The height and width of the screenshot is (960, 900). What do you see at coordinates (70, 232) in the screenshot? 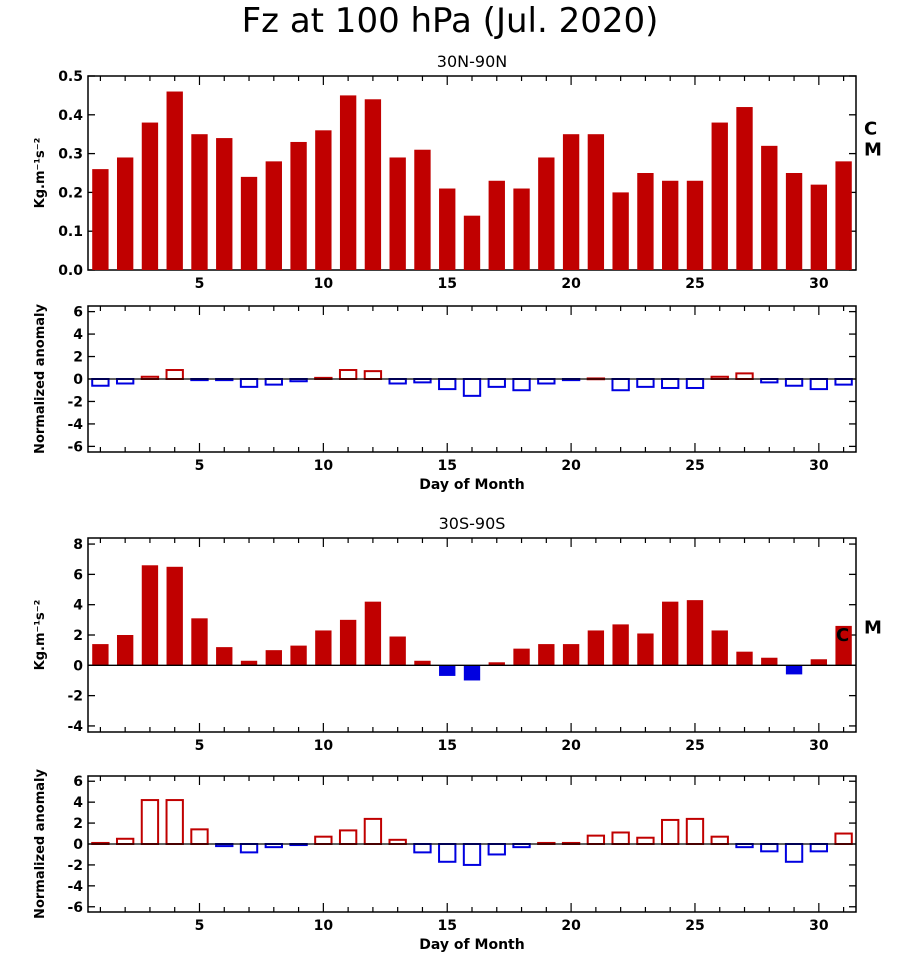
I see `y-tick-label: 0.1` at bounding box center [70, 232].